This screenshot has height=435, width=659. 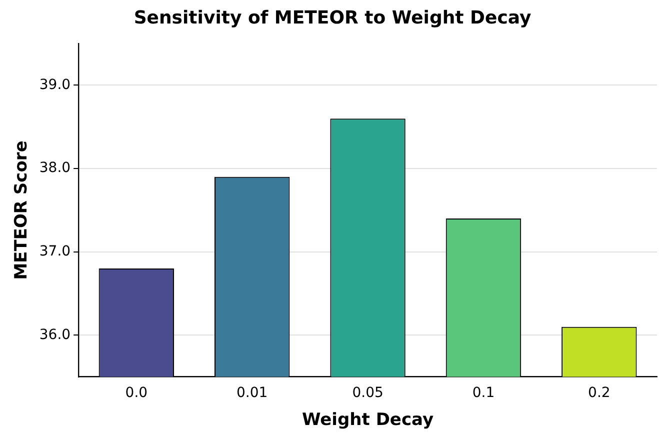 What do you see at coordinates (599, 392) in the screenshot?
I see `x-tick-label: 0.2` at bounding box center [599, 392].